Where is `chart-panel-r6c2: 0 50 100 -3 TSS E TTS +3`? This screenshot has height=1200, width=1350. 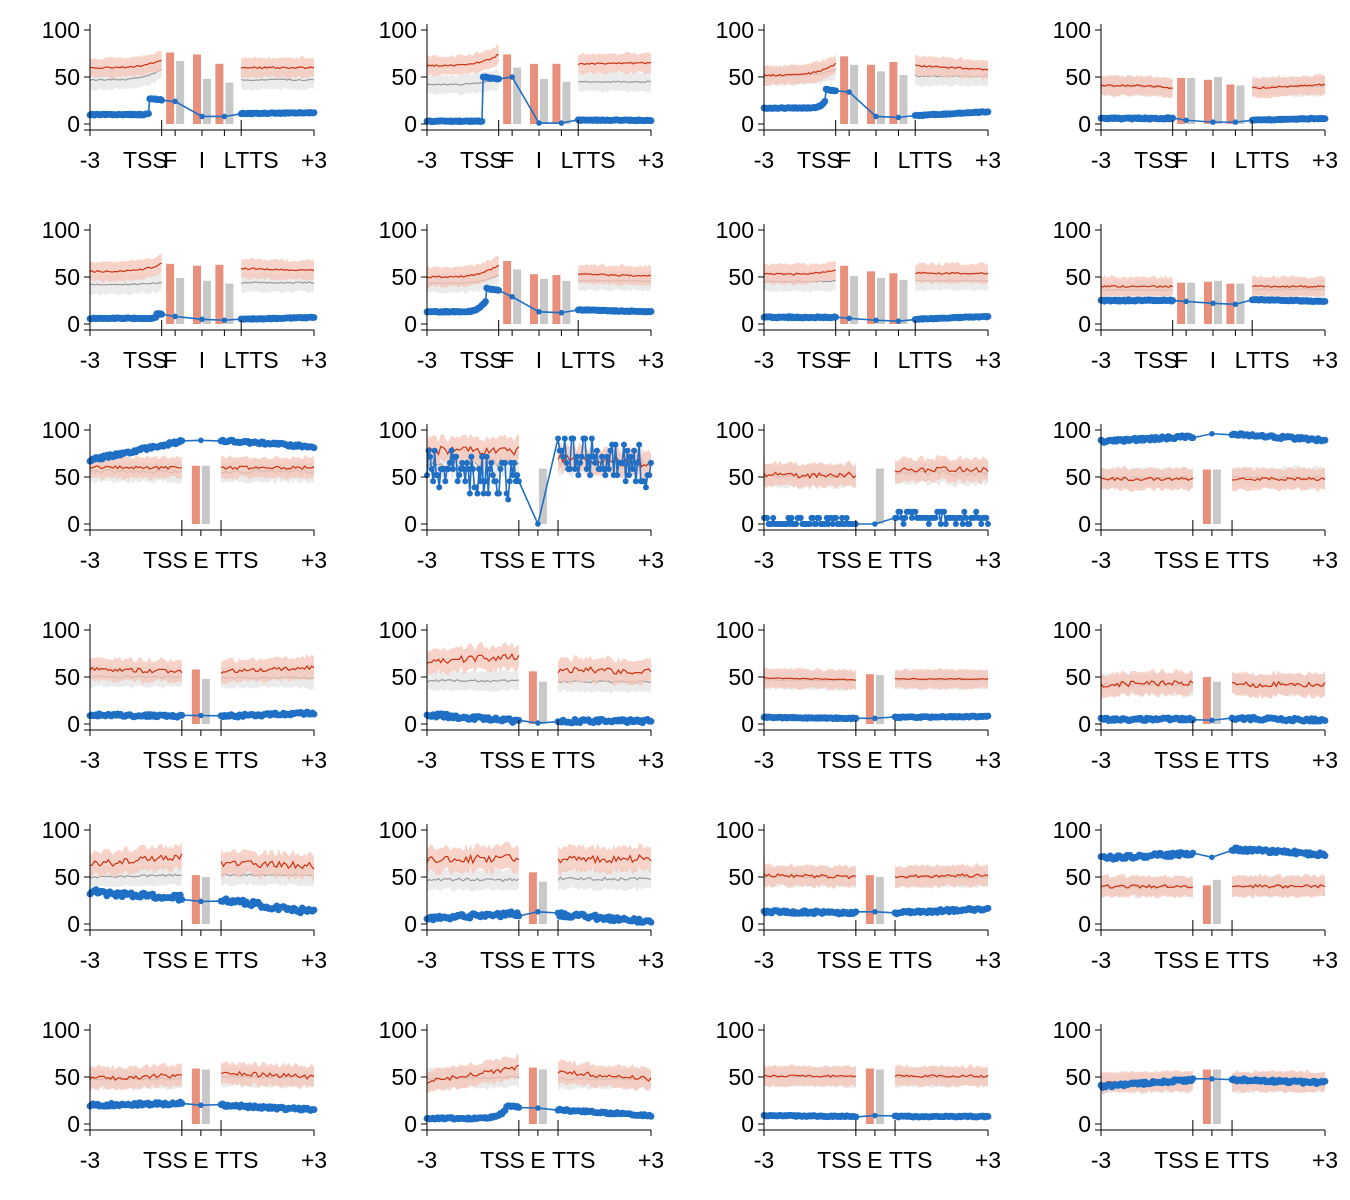
chart-panel-r6c2: 0 50 100 -3 TSS E TTS +3 is located at coordinates (521, 1095).